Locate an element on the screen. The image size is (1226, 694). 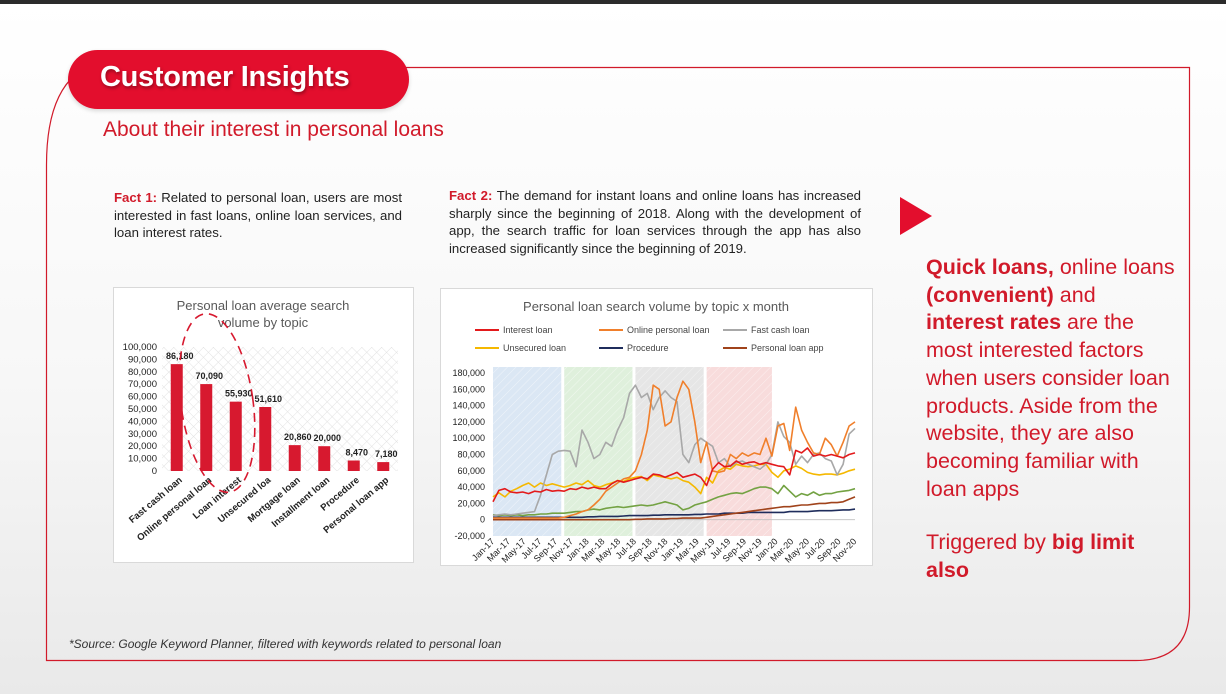
fact-1-label: Fact 1: is located at coordinates (136, 197).